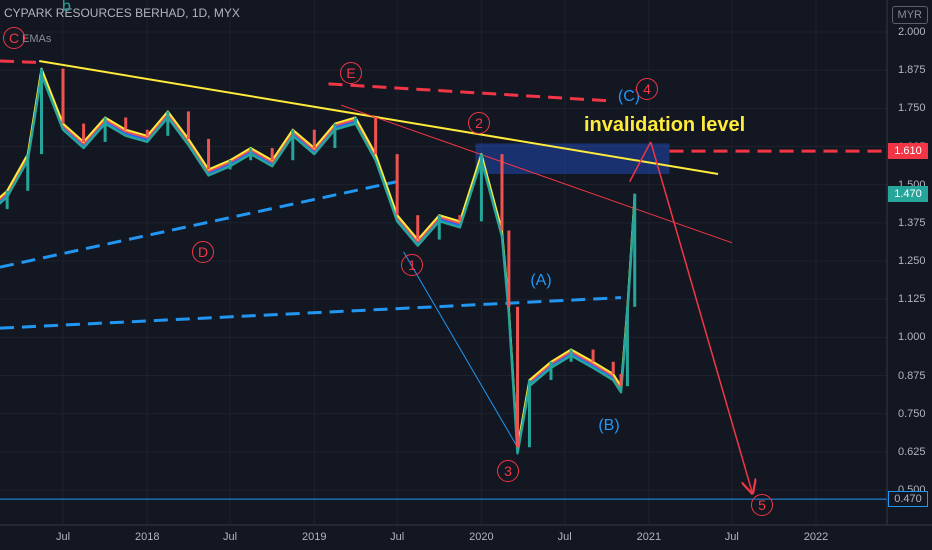 Image resolution: width=932 pixels, height=550 pixels. Describe the element at coordinates (14, 38) in the screenshot. I see `wave-label-c: C` at that location.